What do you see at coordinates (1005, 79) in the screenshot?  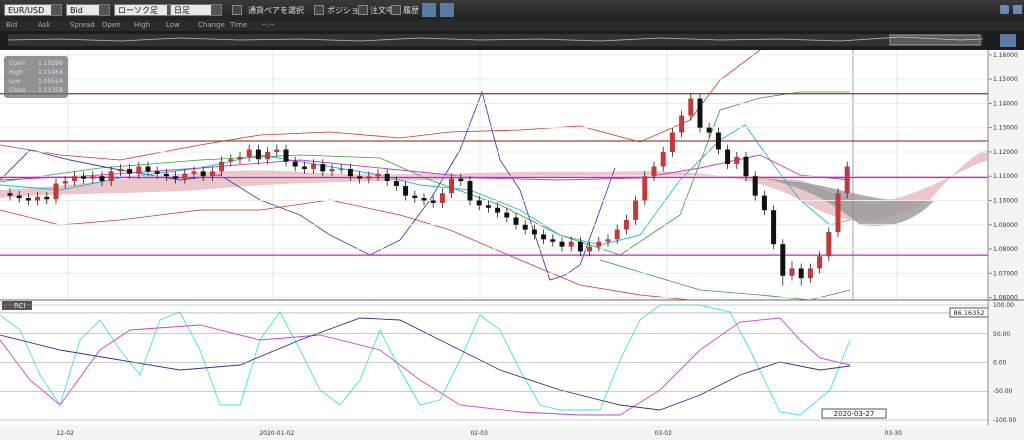 I see `y-tick-label: 1.15000` at bounding box center [1005, 79].